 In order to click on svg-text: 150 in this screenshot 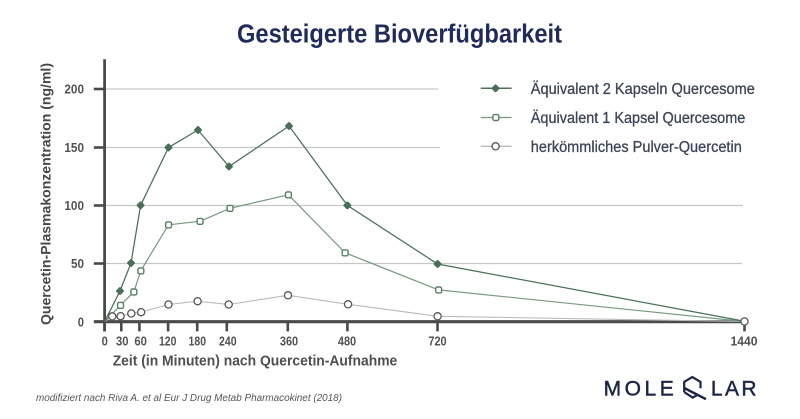, I will do `click(74, 147)`.